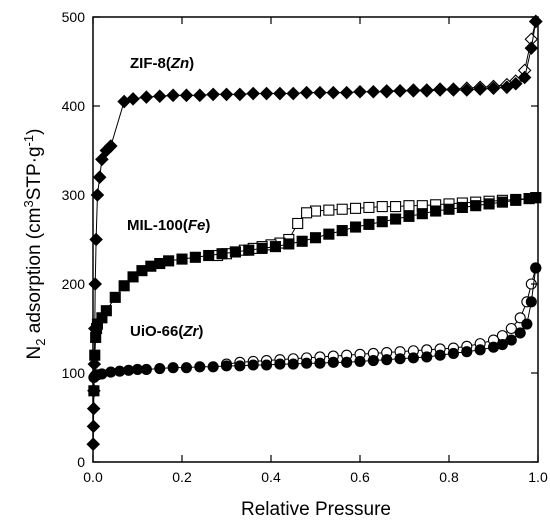 The height and width of the screenshot is (524, 550). What do you see at coordinates (316, 509) in the screenshot?
I see `x-axis-title: Relative Pressure` at bounding box center [316, 509].